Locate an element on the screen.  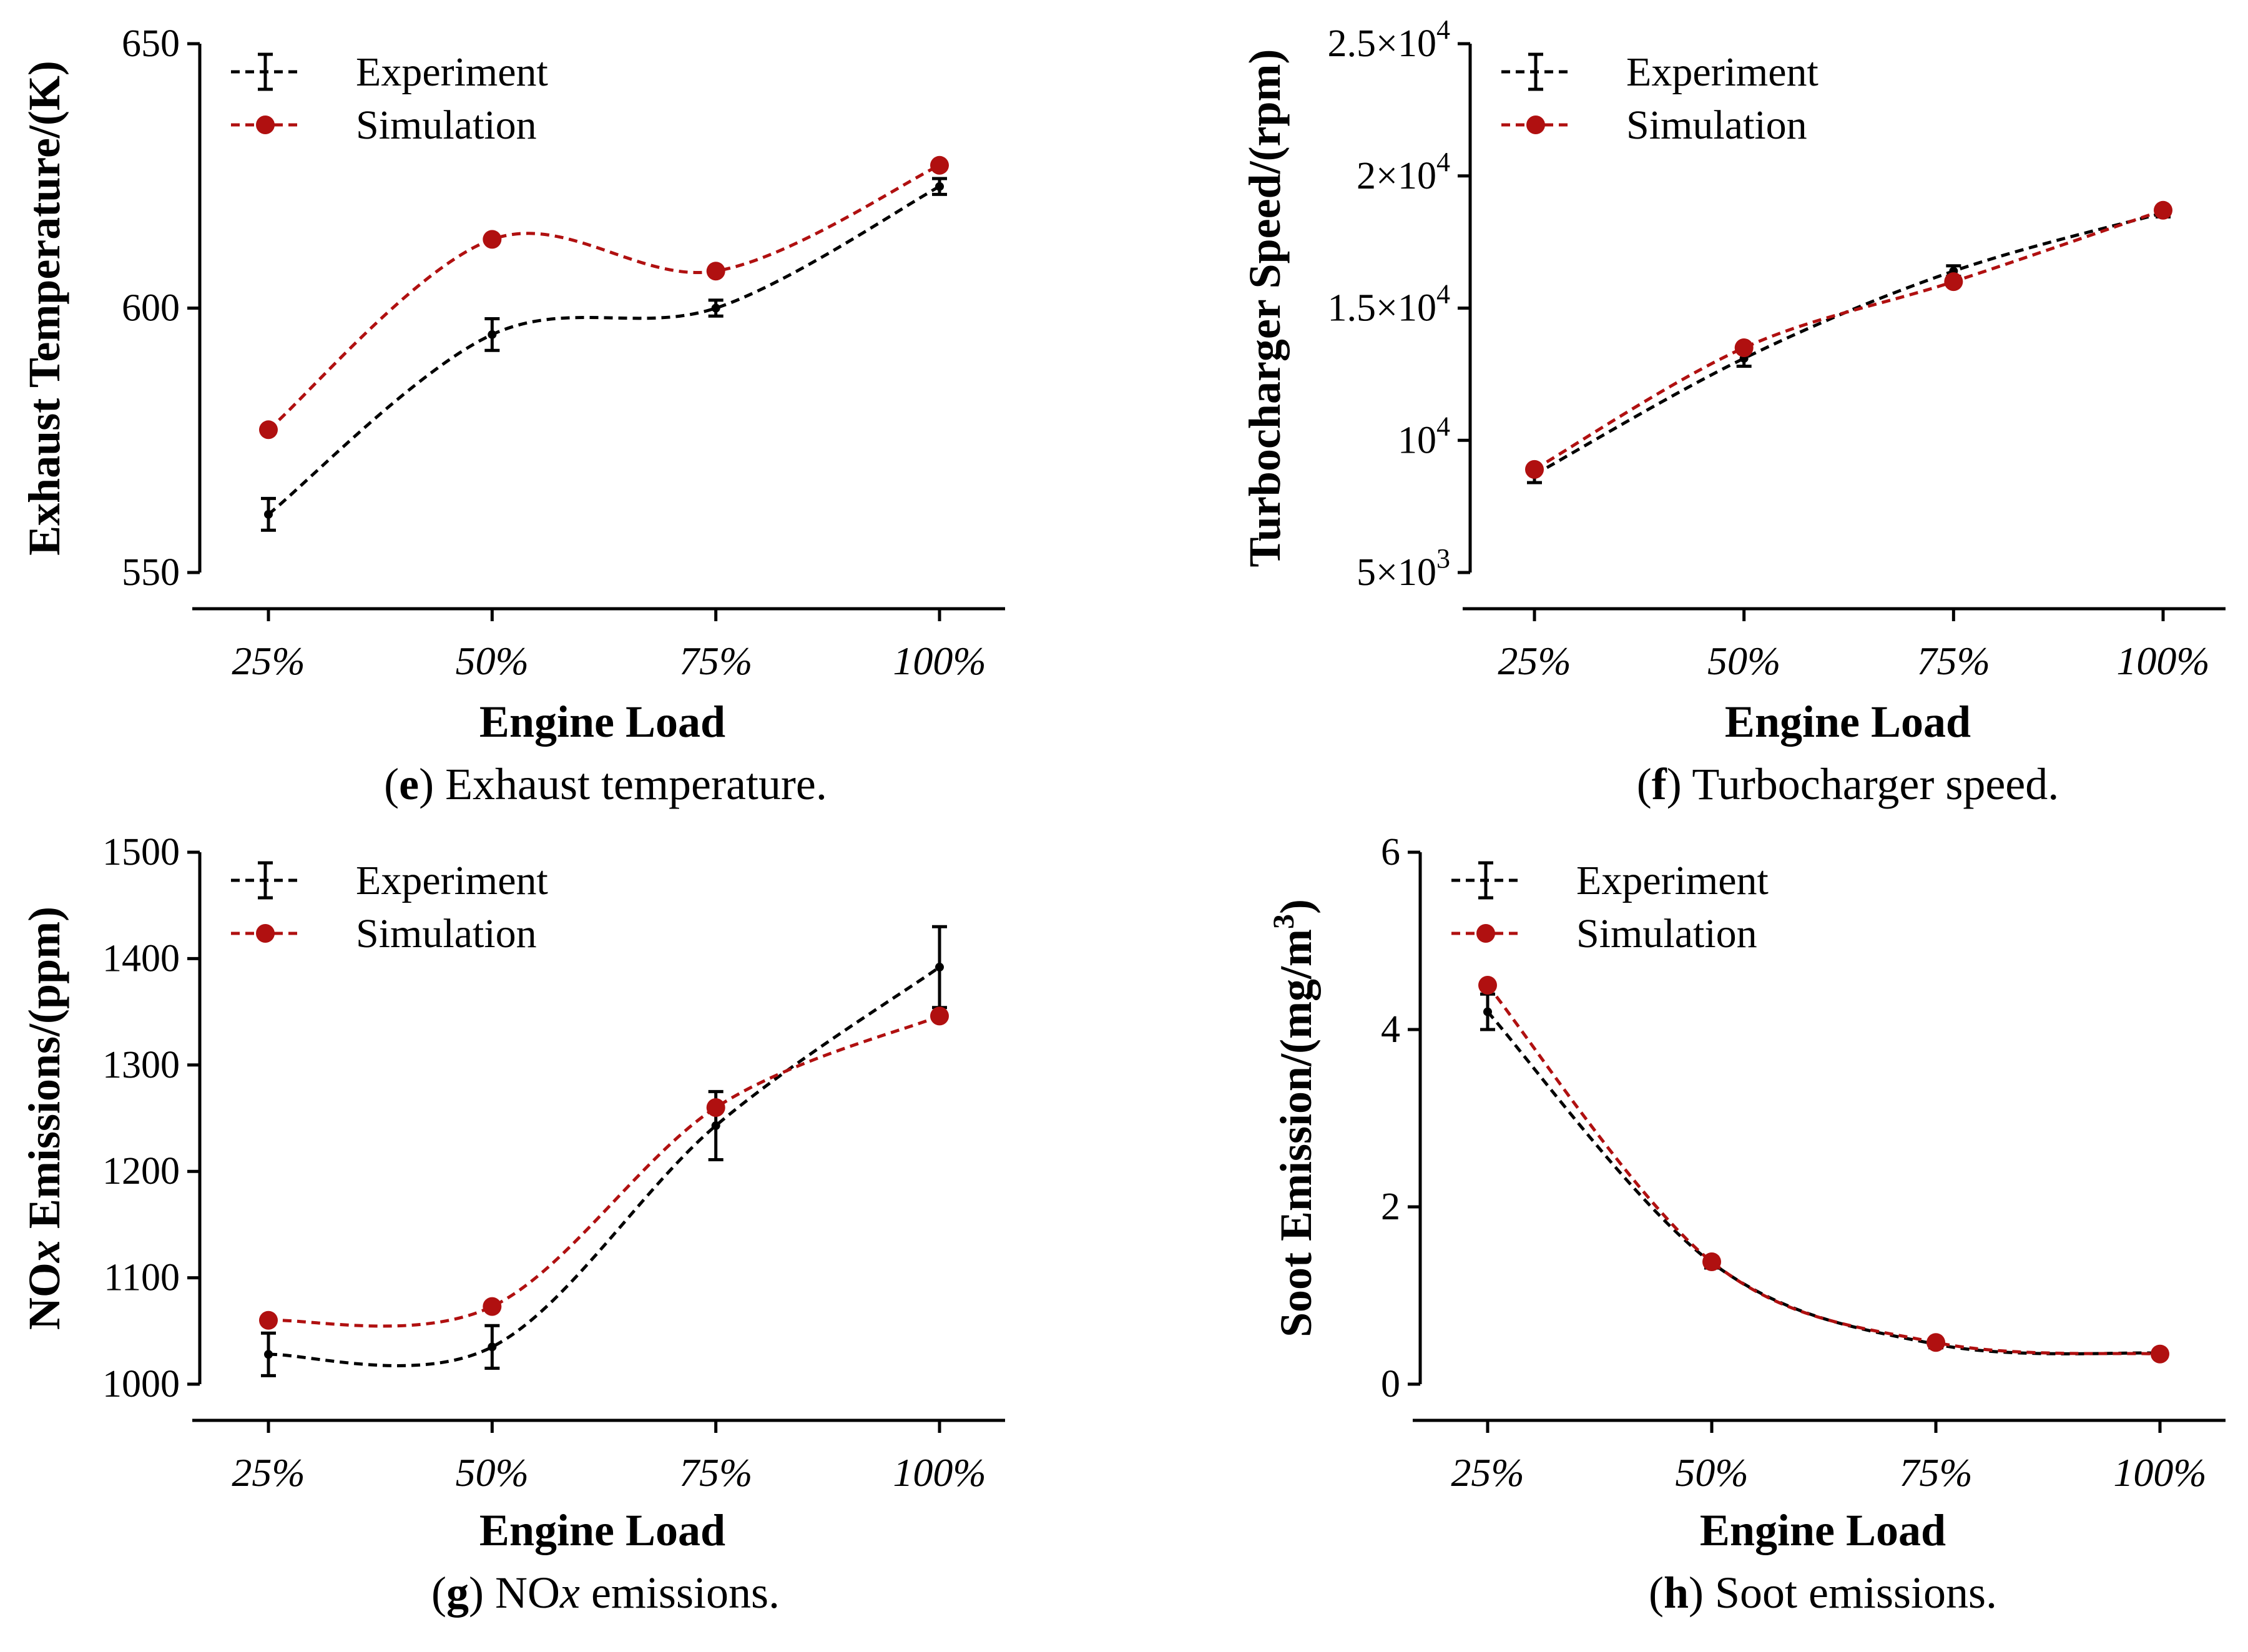
y-tick-label: 1400 is located at coordinates (141, 958).